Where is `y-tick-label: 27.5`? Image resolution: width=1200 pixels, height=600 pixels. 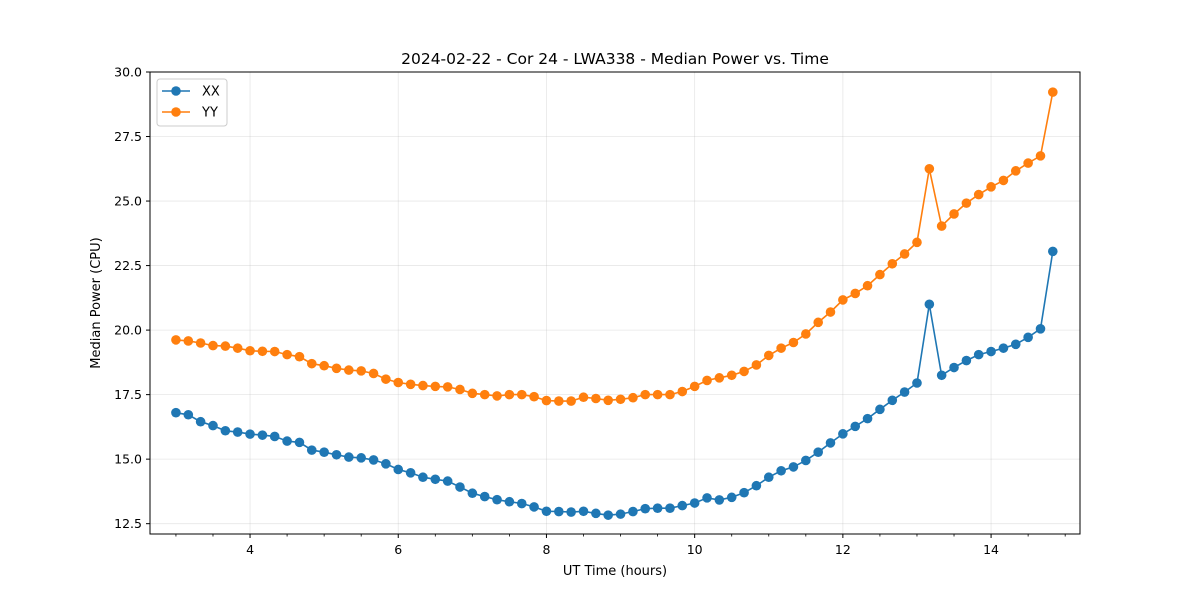
y-tick-label: 27.5 is located at coordinates (128, 136).